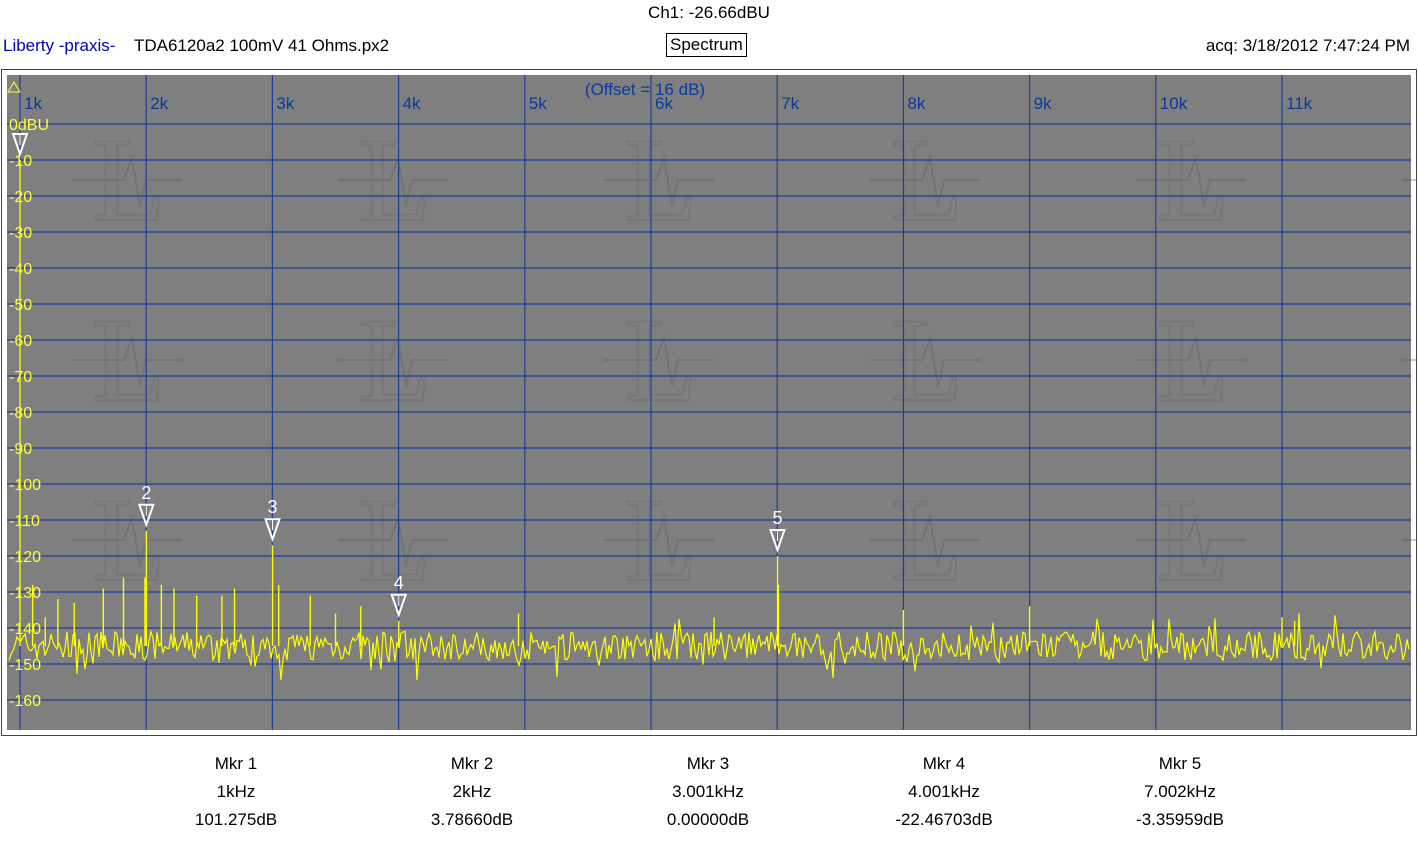 This screenshot has width=1418, height=851. What do you see at coordinates (399, 583) in the screenshot?
I see `marker-label: 4` at bounding box center [399, 583].